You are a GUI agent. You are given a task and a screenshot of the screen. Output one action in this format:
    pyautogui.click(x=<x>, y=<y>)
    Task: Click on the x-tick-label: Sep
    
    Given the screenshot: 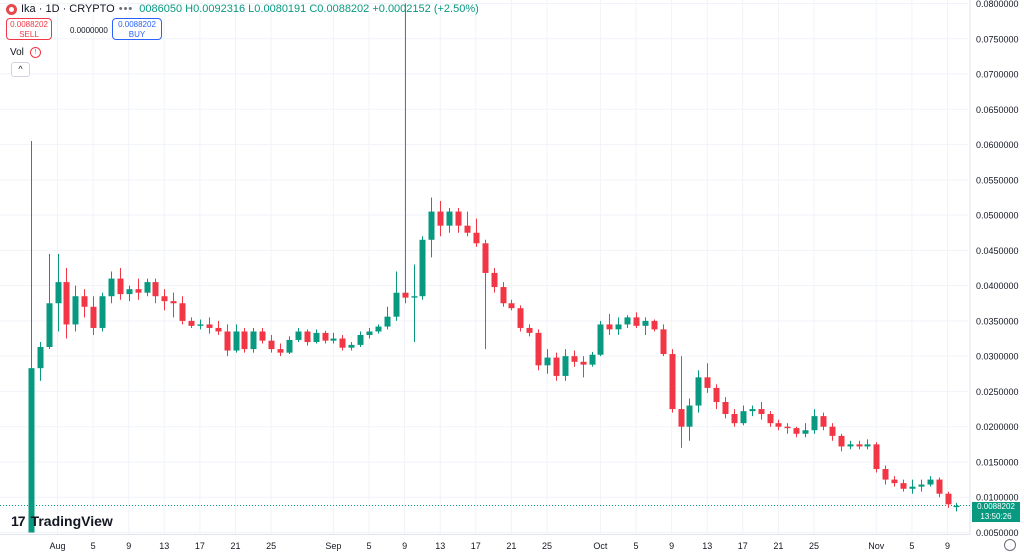 What is the action you would take?
    pyautogui.click(x=333, y=546)
    